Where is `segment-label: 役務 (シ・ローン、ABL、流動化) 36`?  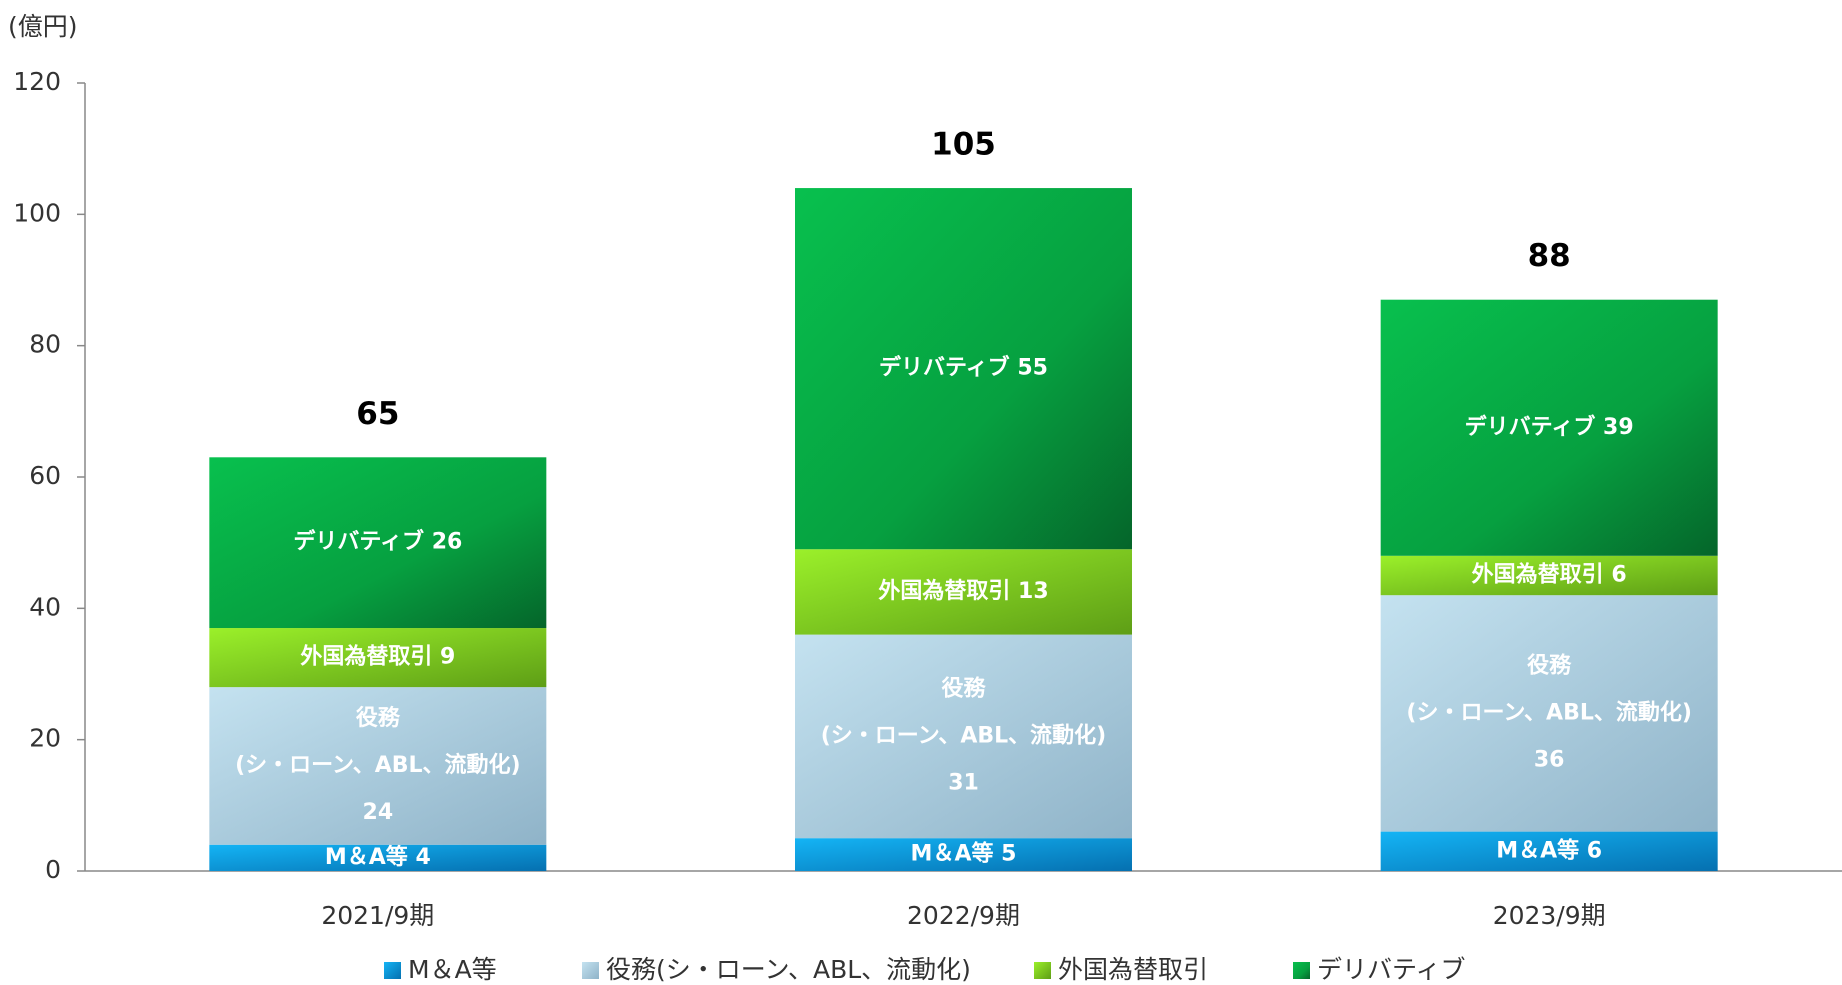
segment-label: 役務 (シ・ローン、ABL、流動化) 36 is located at coordinates (1549, 712).